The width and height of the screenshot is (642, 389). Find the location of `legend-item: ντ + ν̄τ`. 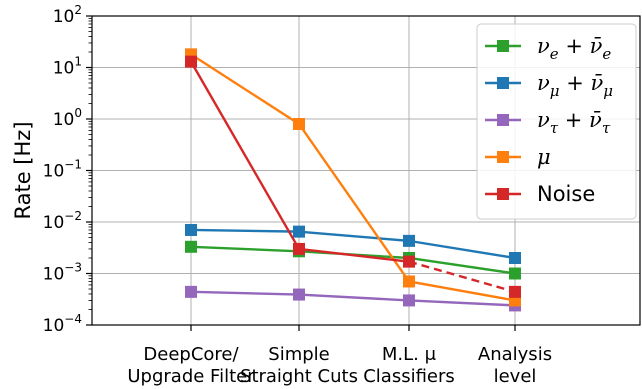

legend-item: ντ + ν̄τ is located at coordinates (548, 122).